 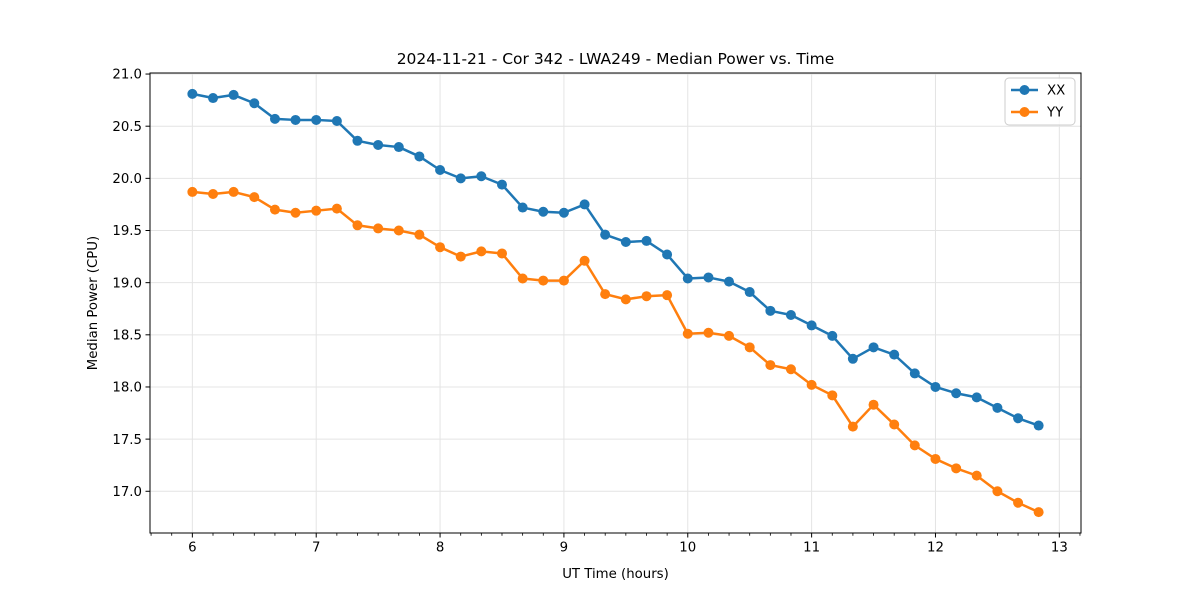 What do you see at coordinates (687, 548) in the screenshot?
I see `x-tick-label: 10` at bounding box center [687, 548].